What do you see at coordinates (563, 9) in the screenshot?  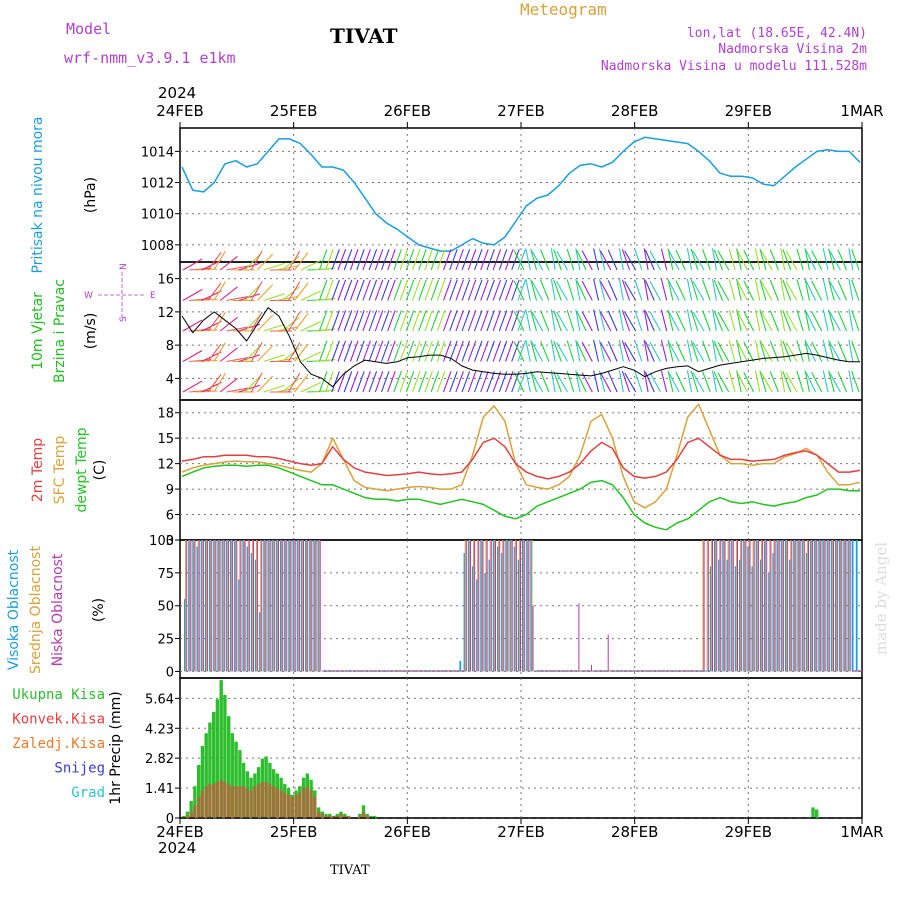 I see `meteogram-title: Meteogram` at bounding box center [563, 9].